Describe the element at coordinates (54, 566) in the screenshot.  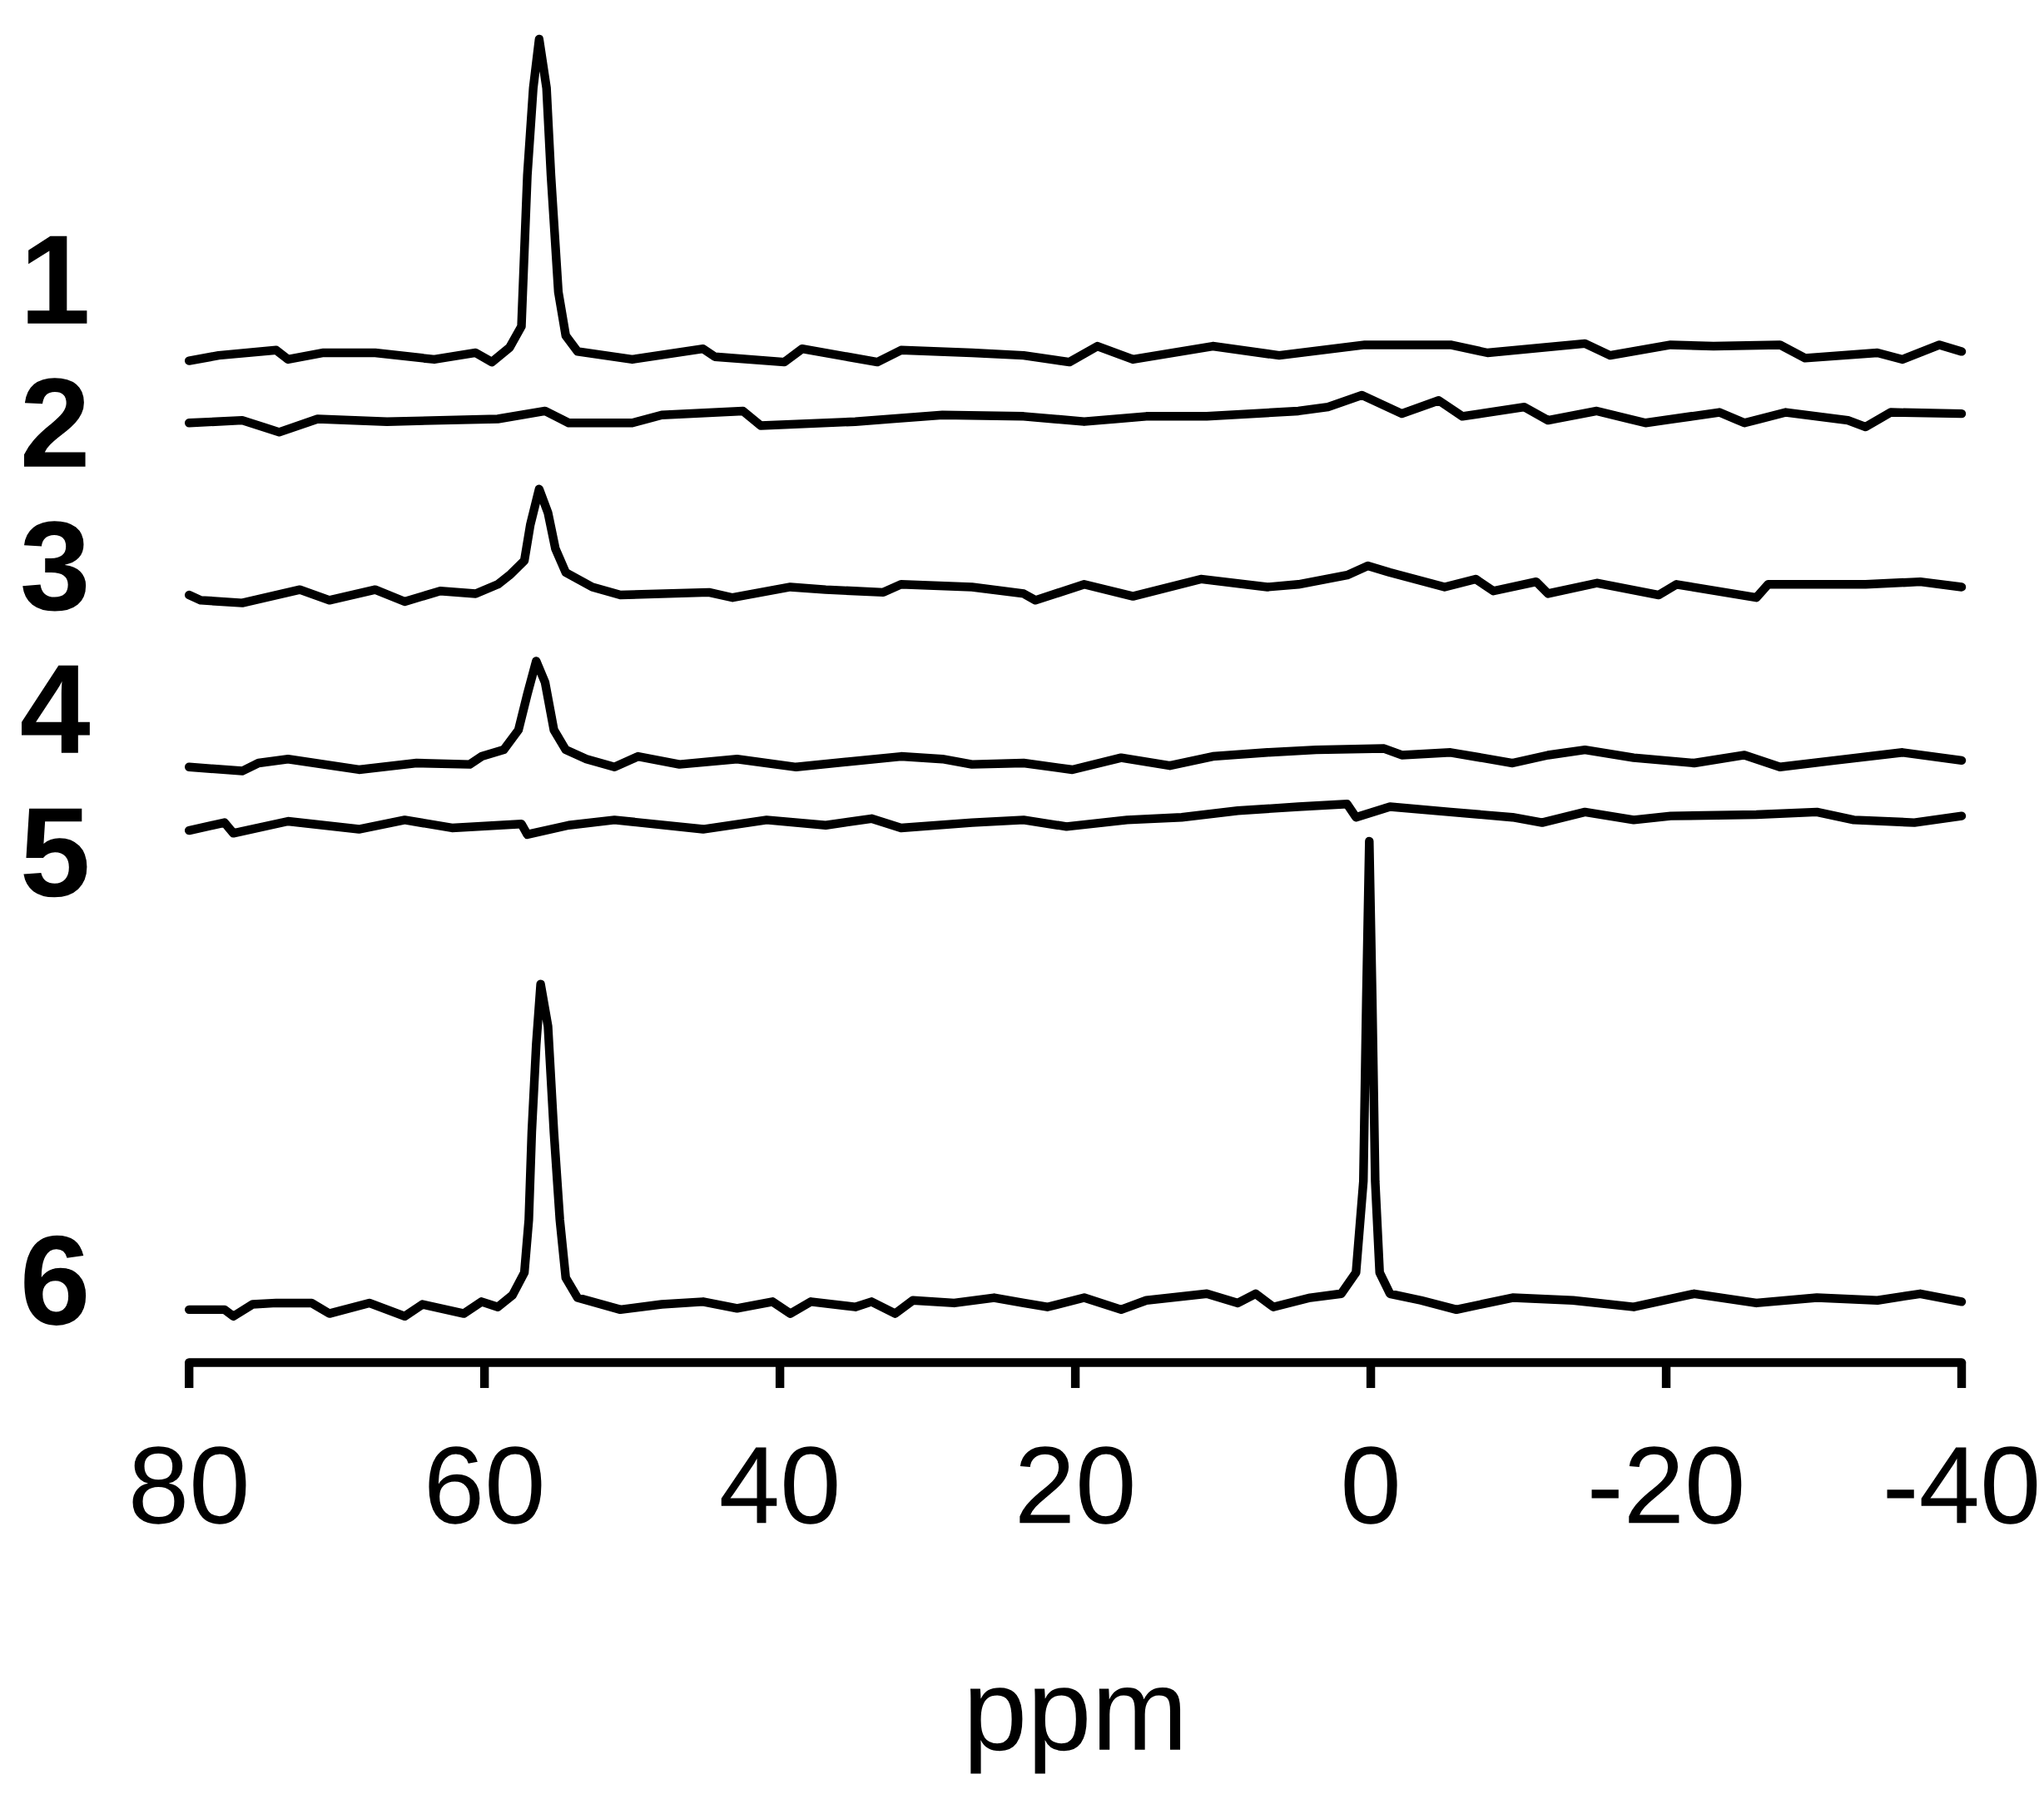
I see `series-label: 3` at that location.